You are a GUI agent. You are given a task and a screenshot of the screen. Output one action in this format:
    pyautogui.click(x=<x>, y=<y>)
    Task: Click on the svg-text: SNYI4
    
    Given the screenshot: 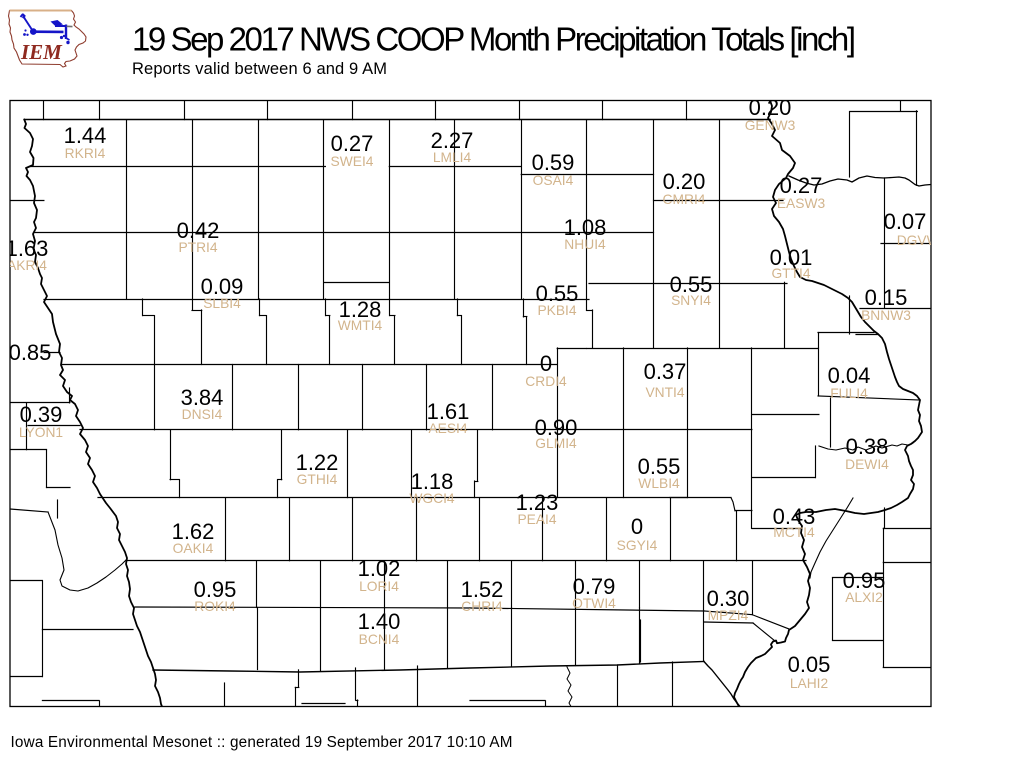 What is the action you would take?
    pyautogui.click(x=691, y=300)
    